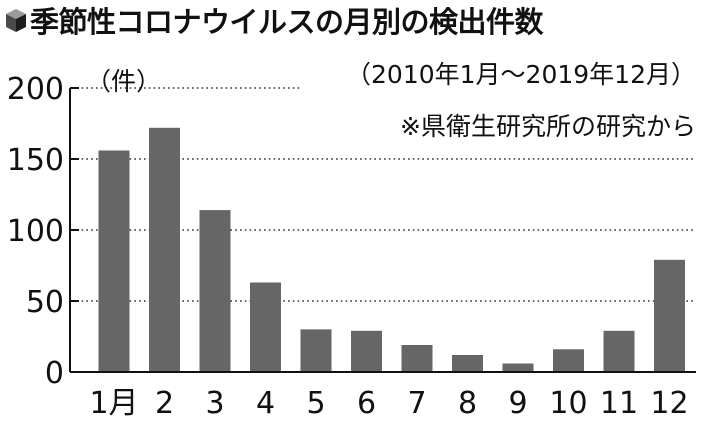 The width and height of the screenshot is (710, 423). I want to click on y-tick-label-100: 100, so click(35, 231).